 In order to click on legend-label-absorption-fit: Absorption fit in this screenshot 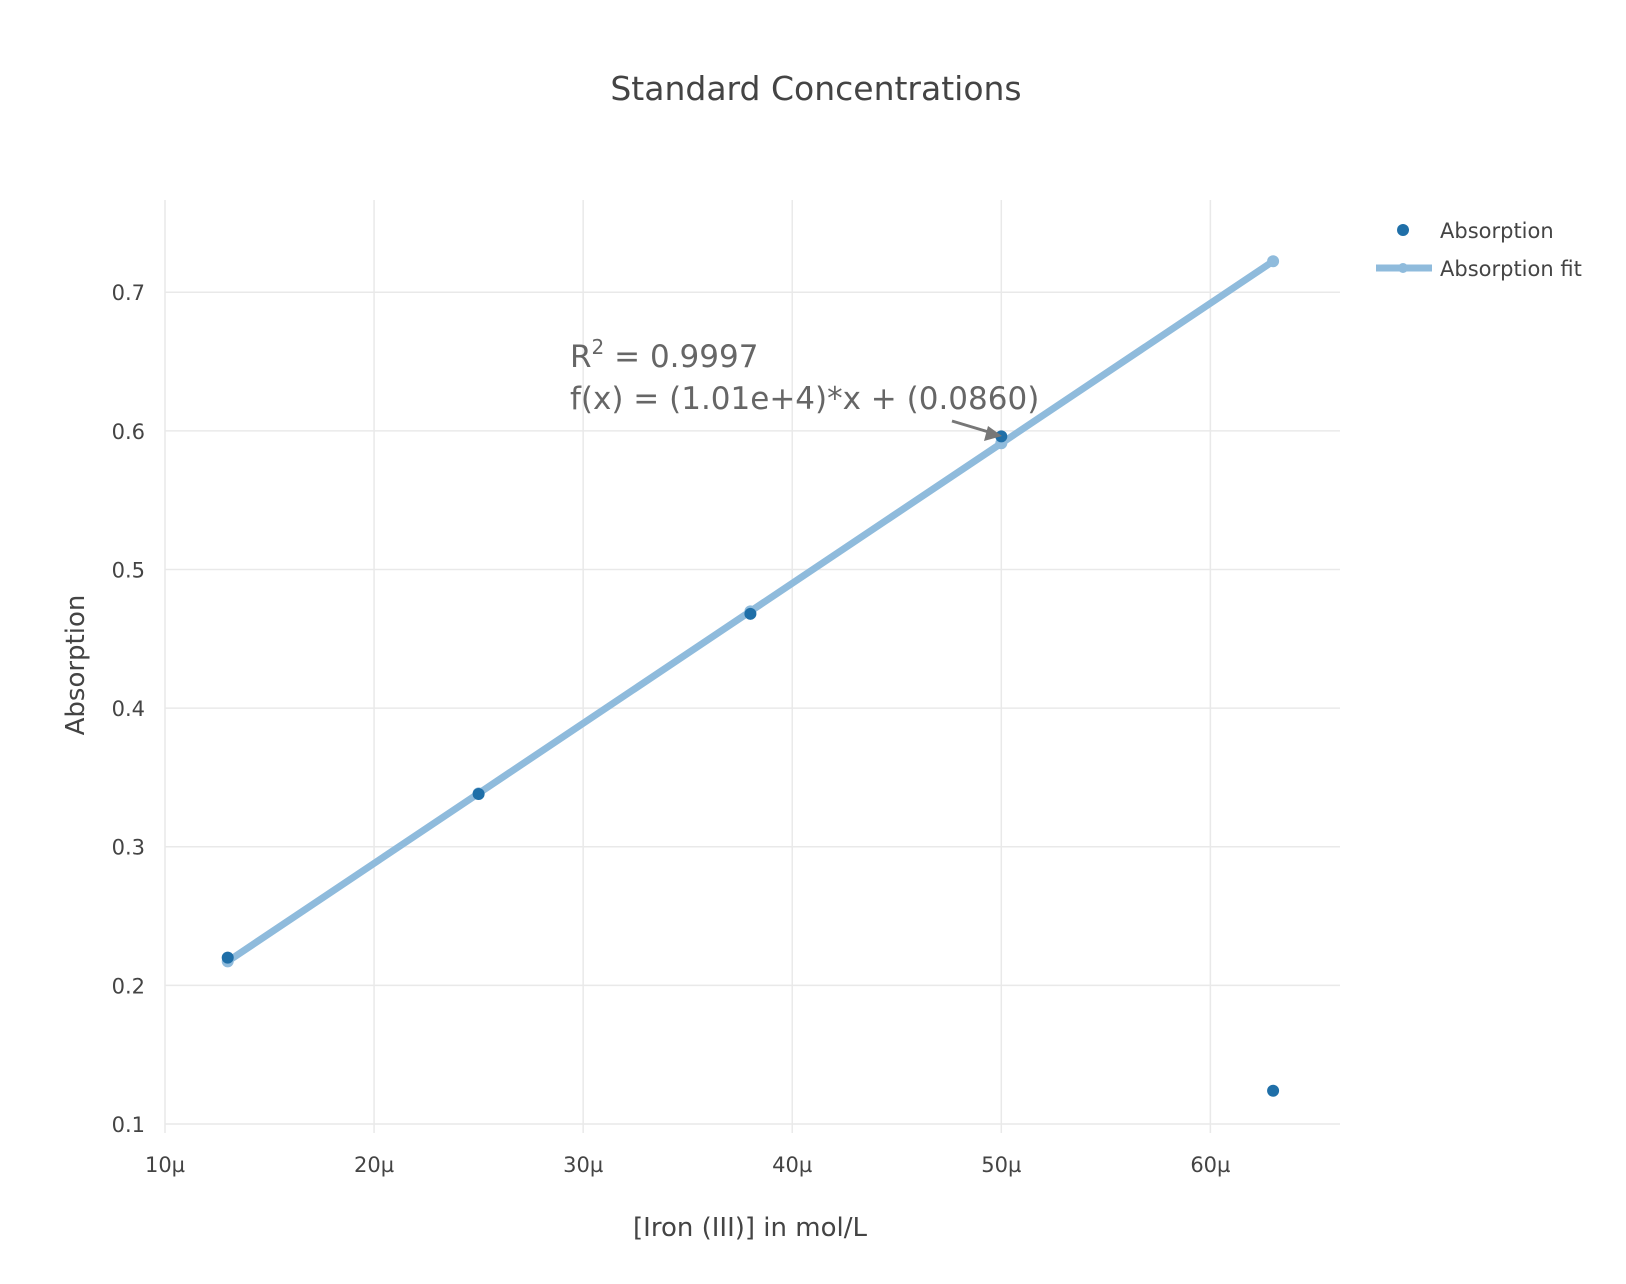, I will do `click(1511, 269)`.